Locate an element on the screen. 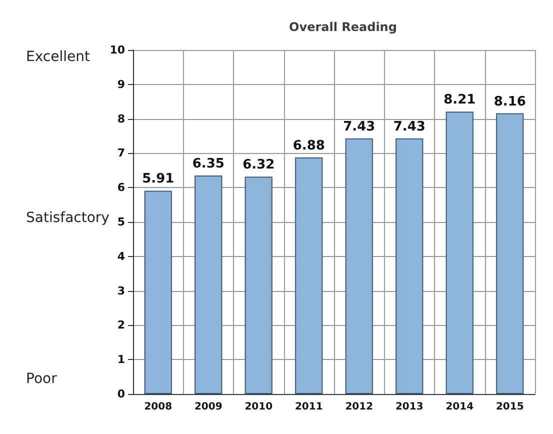  x-tick-label: 2008 is located at coordinates (158, 407).